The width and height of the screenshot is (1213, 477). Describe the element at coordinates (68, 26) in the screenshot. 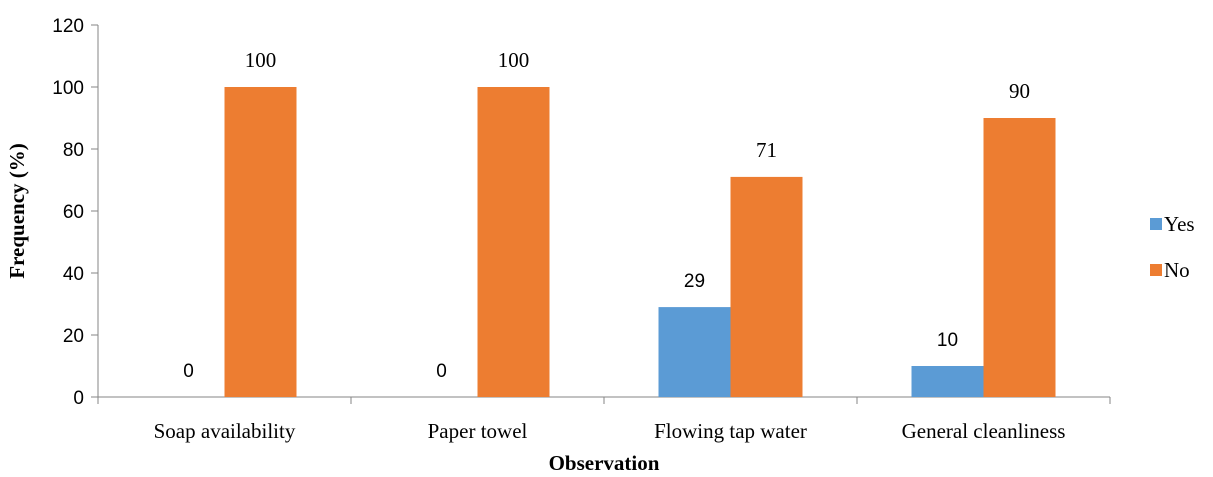

I see `y-tick-label: 120` at that location.